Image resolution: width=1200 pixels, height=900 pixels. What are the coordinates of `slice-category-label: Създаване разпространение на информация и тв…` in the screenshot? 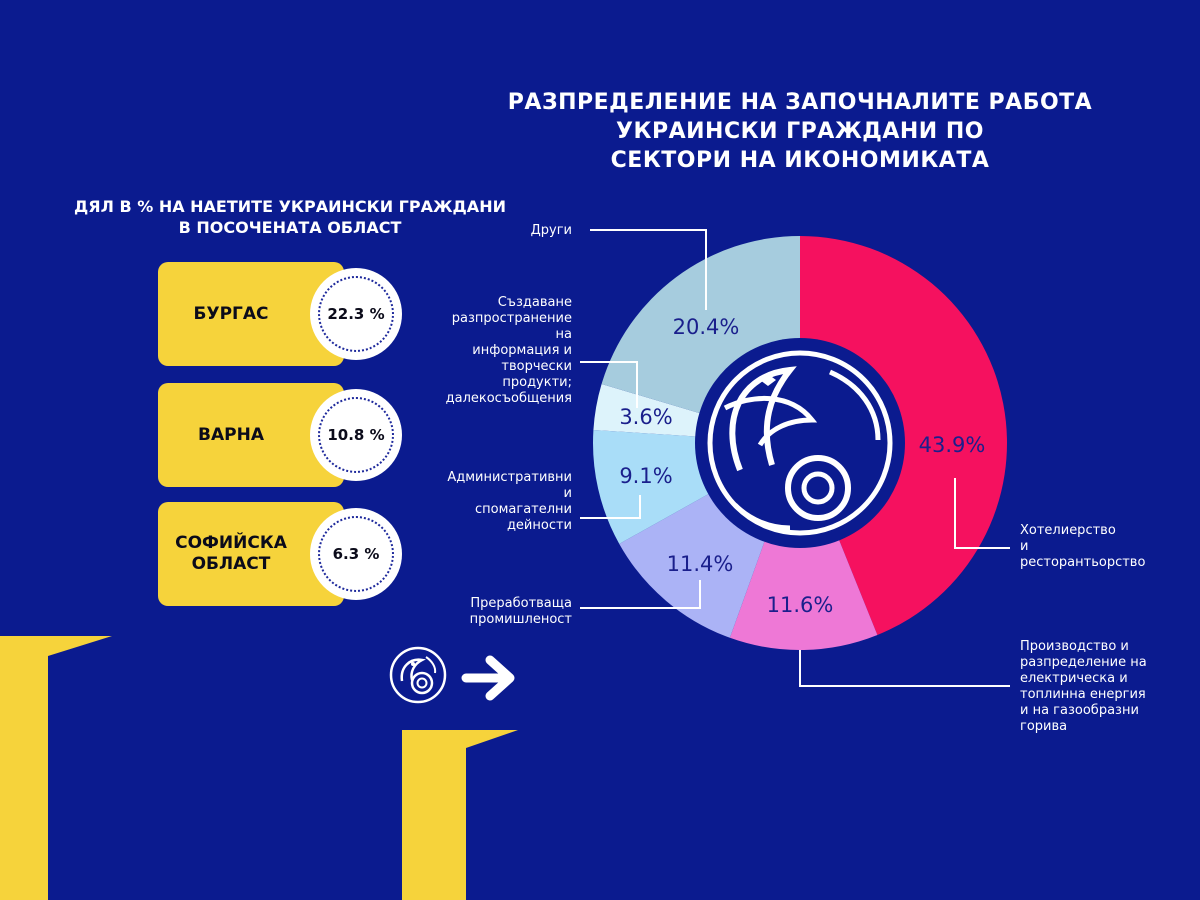 It's located at (509, 350).